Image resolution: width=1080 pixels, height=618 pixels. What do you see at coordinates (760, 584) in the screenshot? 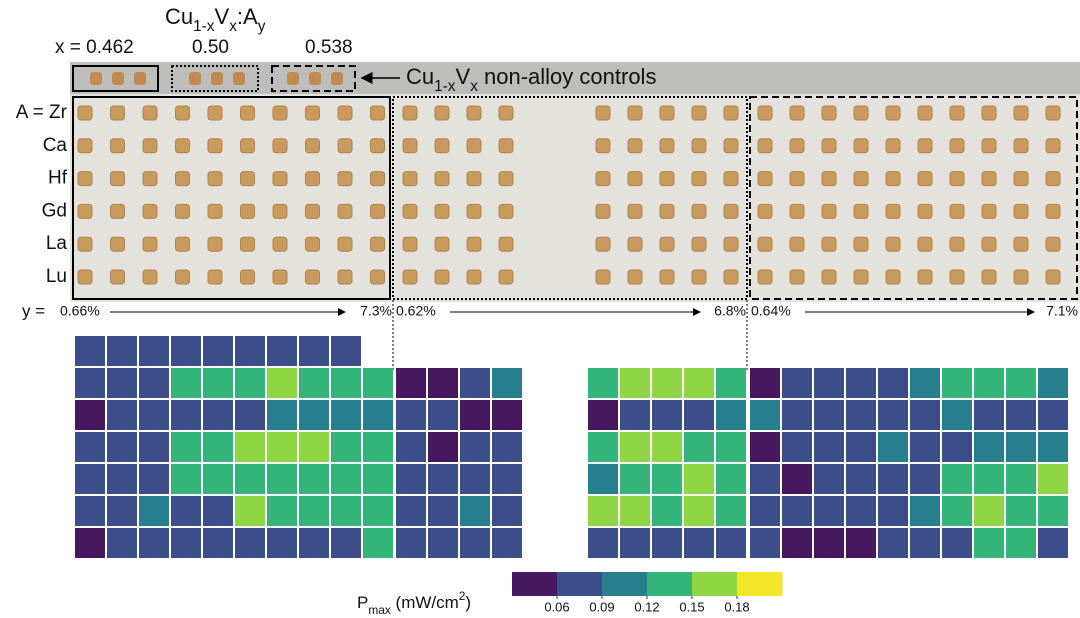
I see `colorbar-bin` at bounding box center [760, 584].